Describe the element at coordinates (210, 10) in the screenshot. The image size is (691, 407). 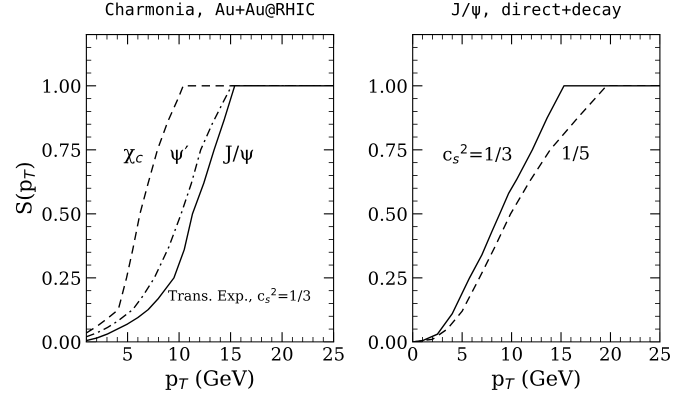
I see `chart-title: Charmonia, Au+Au@RHIC` at that location.